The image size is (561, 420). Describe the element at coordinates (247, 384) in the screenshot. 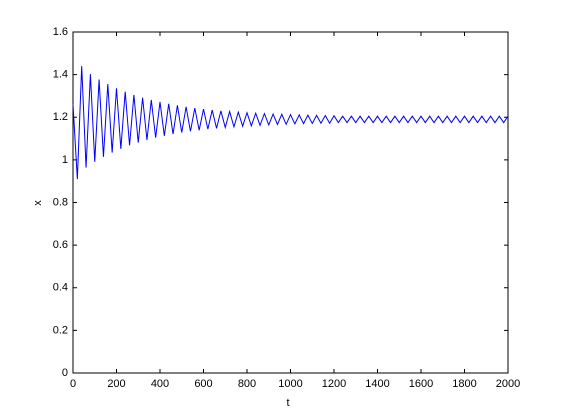

I see `x-tick-label: 800` at that location.